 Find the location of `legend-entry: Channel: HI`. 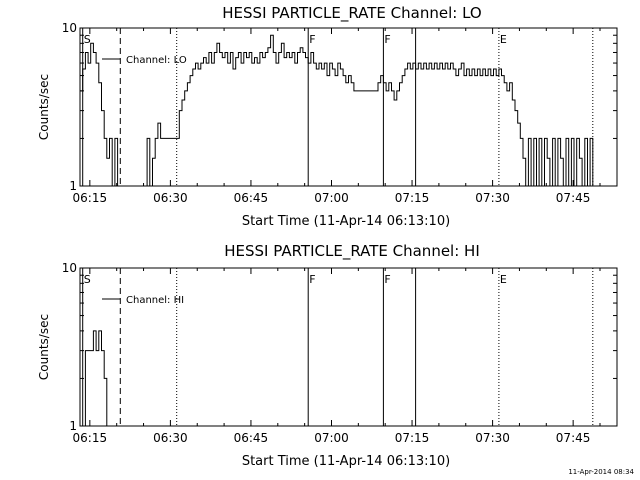

legend-entry: Channel: HI is located at coordinates (155, 300).